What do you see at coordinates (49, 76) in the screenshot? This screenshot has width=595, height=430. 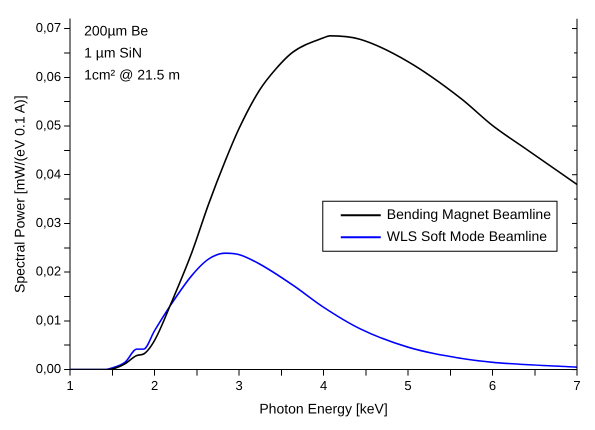 I see `y-tick-label: 0,06` at bounding box center [49, 76].